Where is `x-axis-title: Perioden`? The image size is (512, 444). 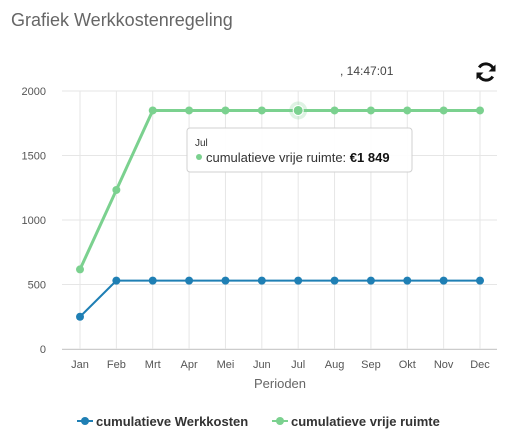
x-axis-title: Perioden is located at coordinates (280, 383).